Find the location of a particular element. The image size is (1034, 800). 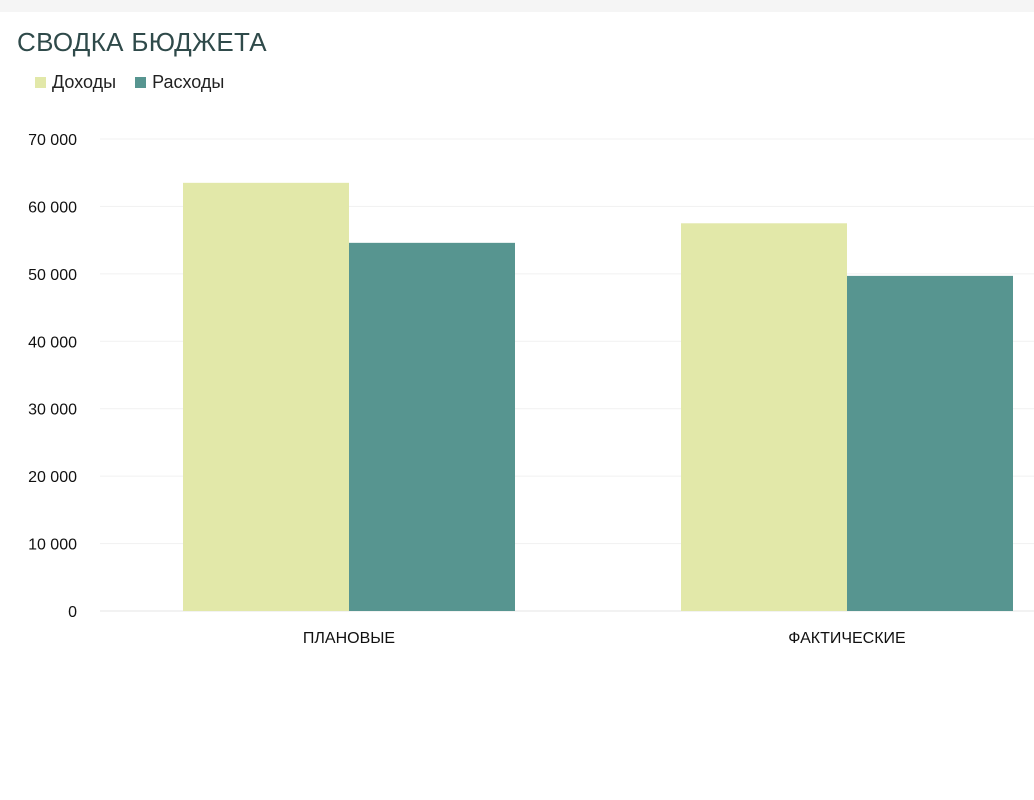

chart-title: СВОДКА БЮДЖЕТА is located at coordinates (142, 42).